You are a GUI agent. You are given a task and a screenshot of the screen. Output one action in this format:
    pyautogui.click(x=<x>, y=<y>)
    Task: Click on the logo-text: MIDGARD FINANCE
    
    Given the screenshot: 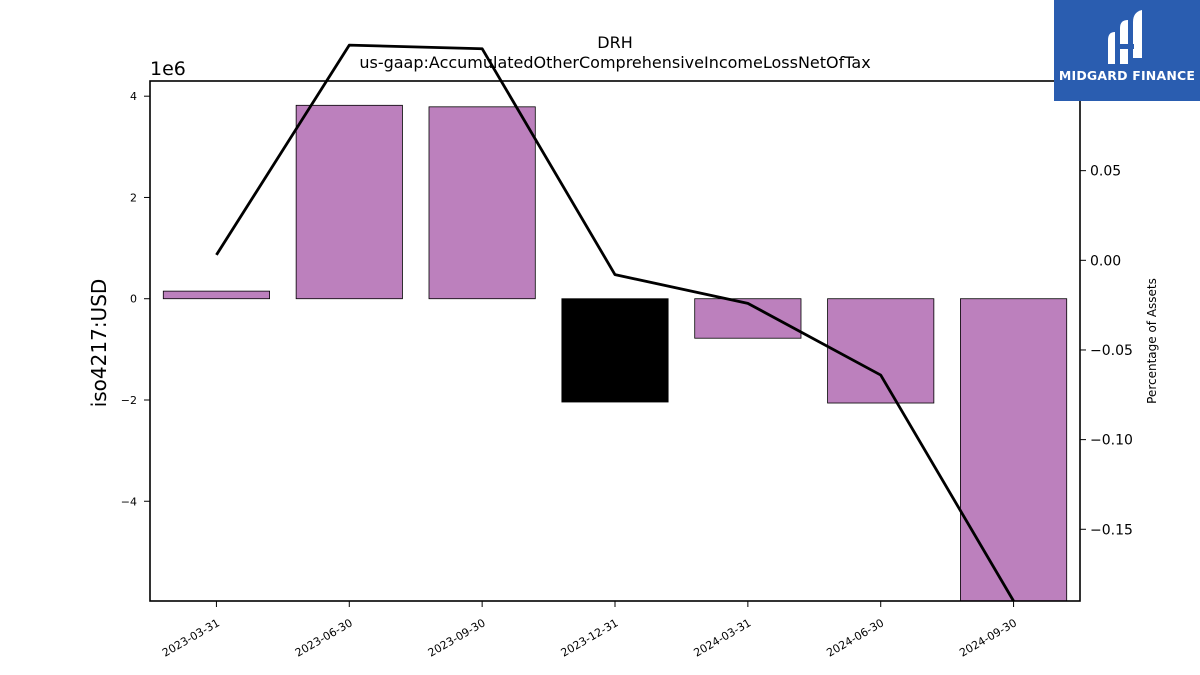 What is the action you would take?
    pyautogui.click(x=1127, y=75)
    